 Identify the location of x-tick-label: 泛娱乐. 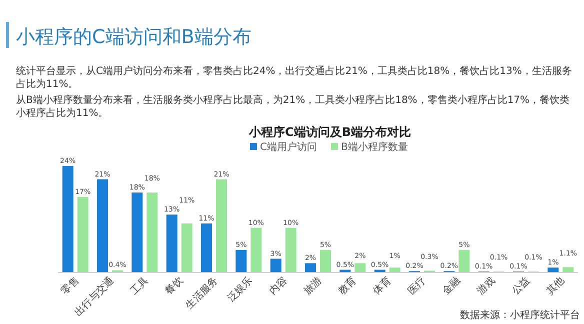
(240, 289).